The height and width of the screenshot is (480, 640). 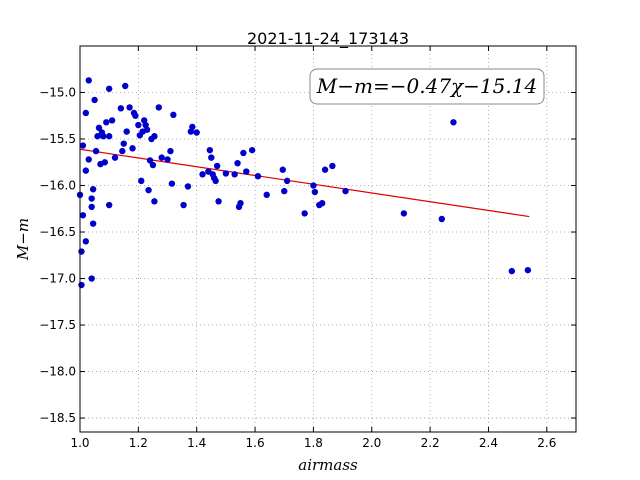 I want to click on y-tick-label: −16.0, so click(x=57, y=186).